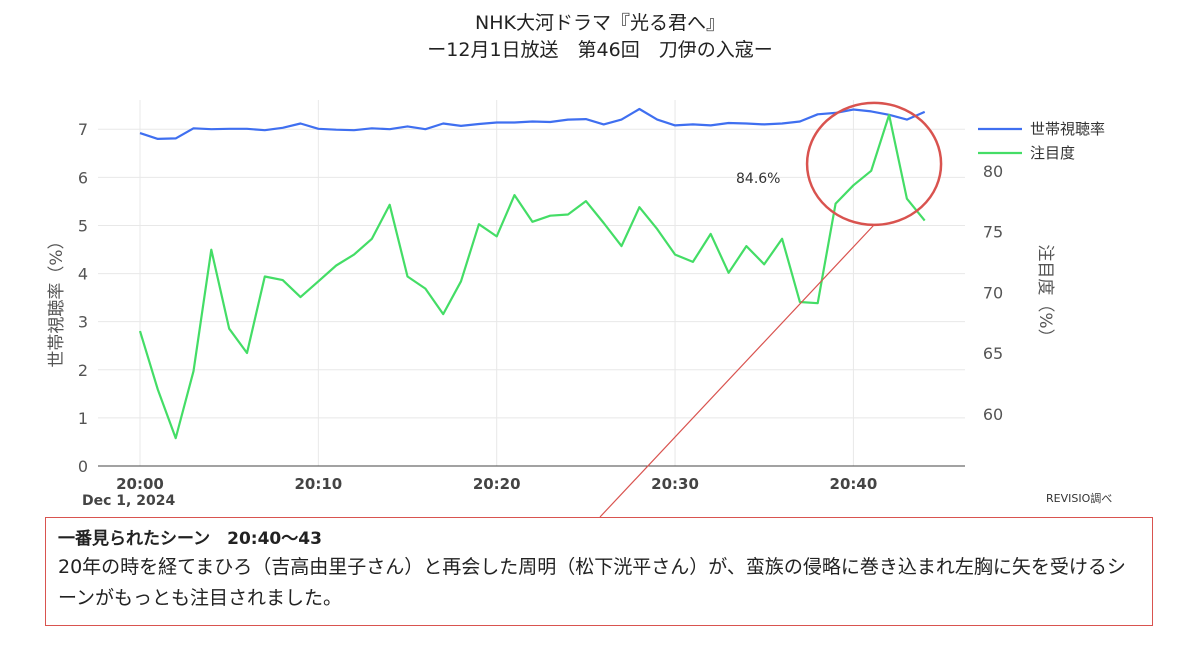  I want to click on right-axis-tick-label: 65, so click(993, 353).